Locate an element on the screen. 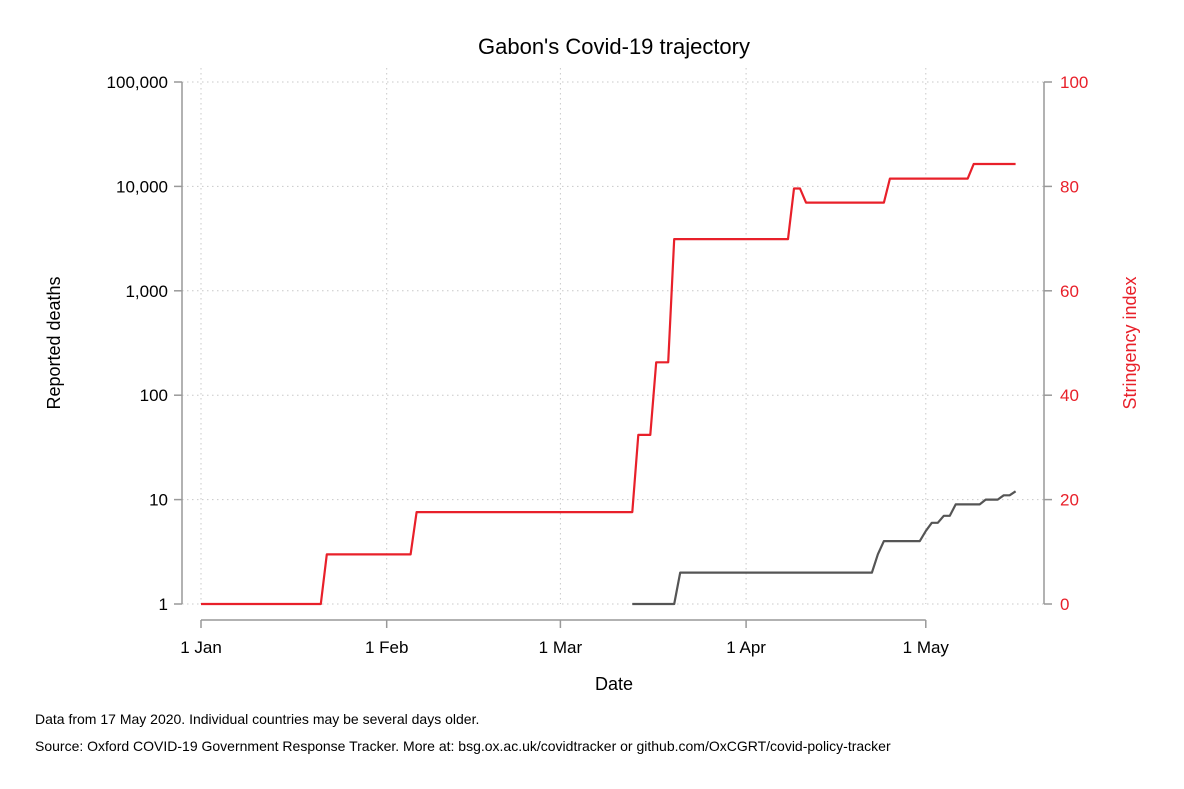 This screenshot has width=1184, height=789. x-axis-label: Date is located at coordinates (614, 684).